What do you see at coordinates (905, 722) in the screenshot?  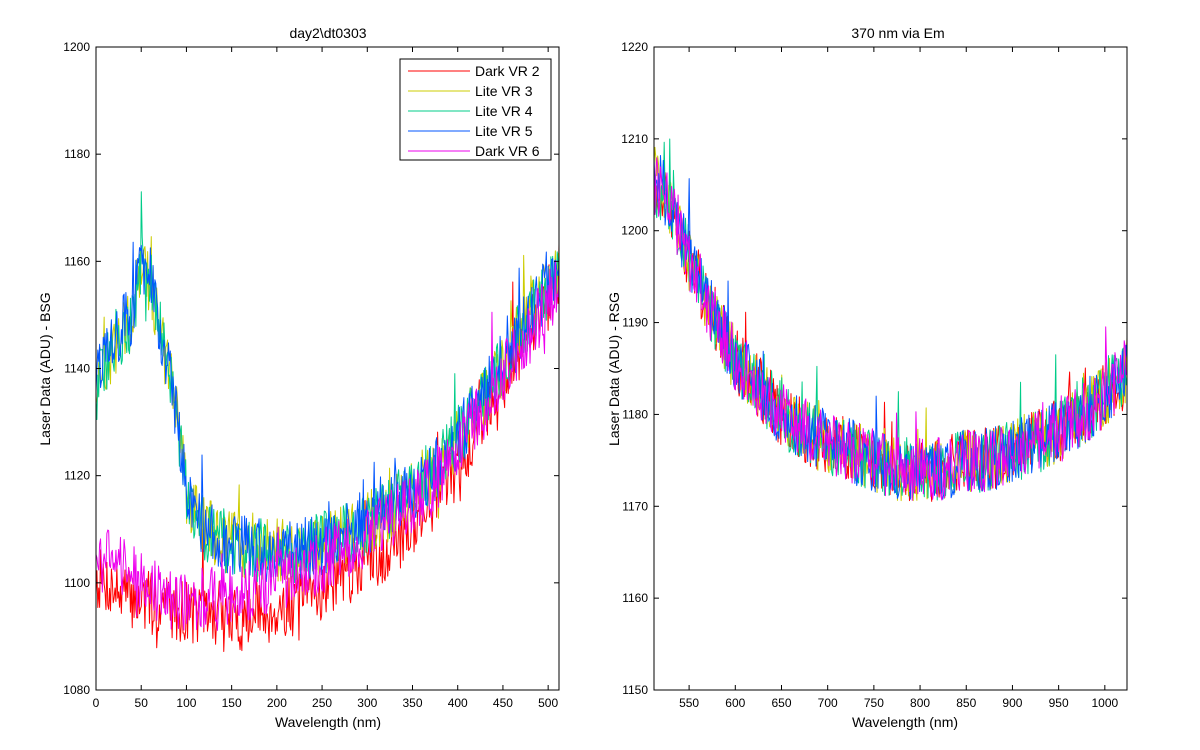 I see `right-chart-xlabel: Wavelength (nm)` at bounding box center [905, 722].